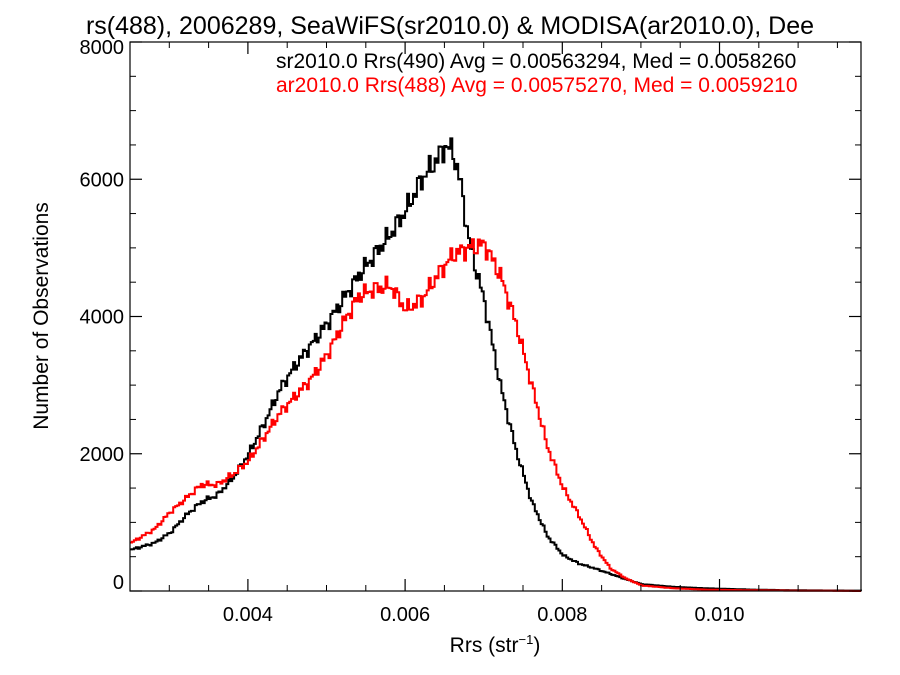 The image size is (900, 675). What do you see at coordinates (562, 615) in the screenshot?
I see `x-tick-label: 0.008` at bounding box center [562, 615].